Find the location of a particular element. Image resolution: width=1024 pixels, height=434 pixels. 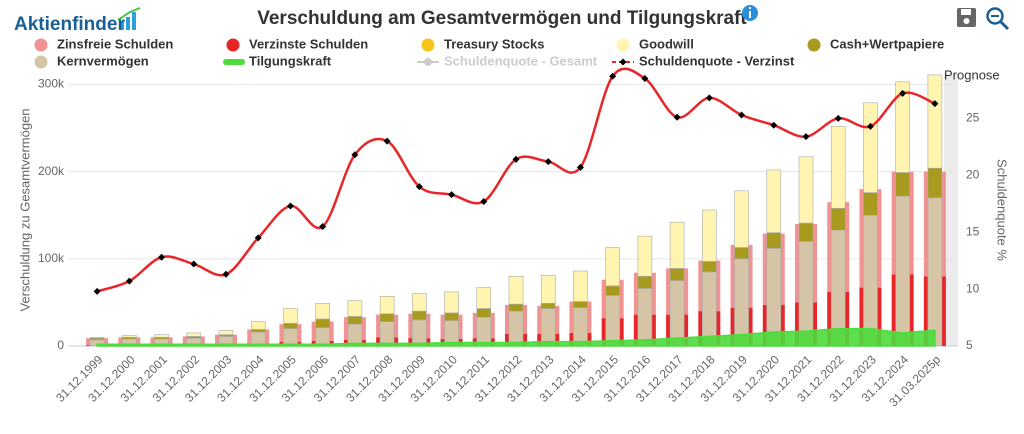

y2-axis-title: Schuldenquote % is located at coordinates (1002, 210).